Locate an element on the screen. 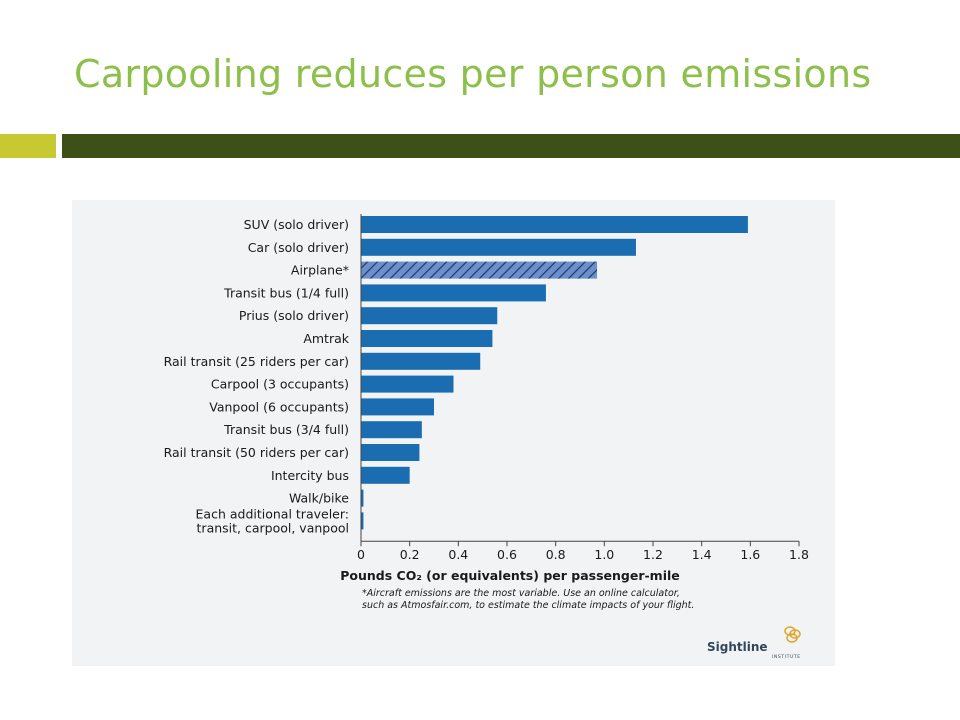 The height and width of the screenshot is (720, 960). category-label-12: Intercity bus is located at coordinates (310, 475).